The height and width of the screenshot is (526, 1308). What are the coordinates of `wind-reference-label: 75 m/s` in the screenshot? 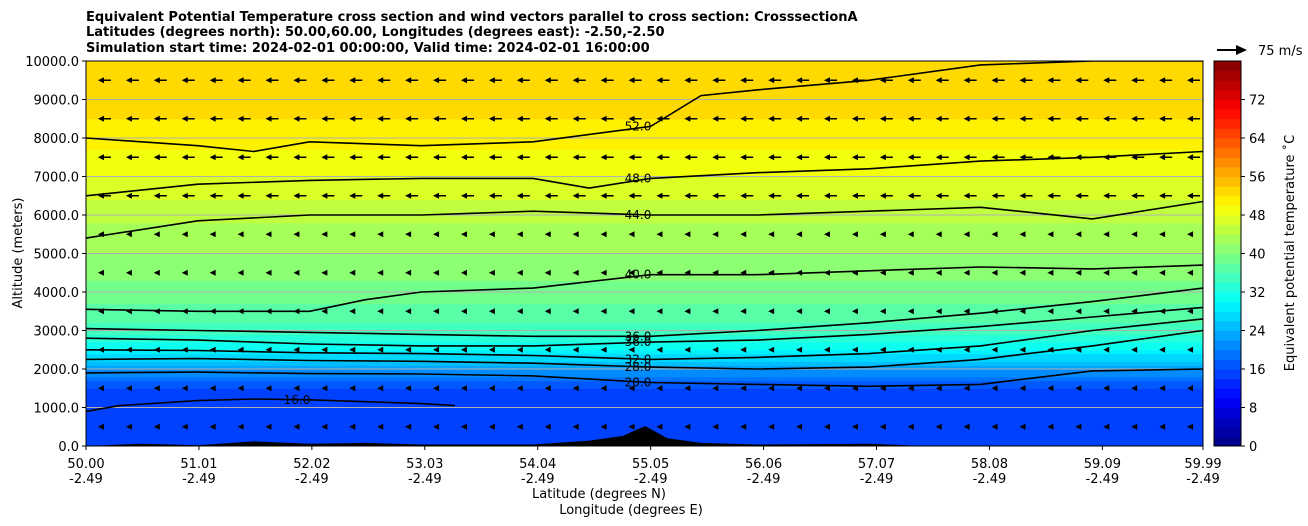 It's located at (1280, 51).